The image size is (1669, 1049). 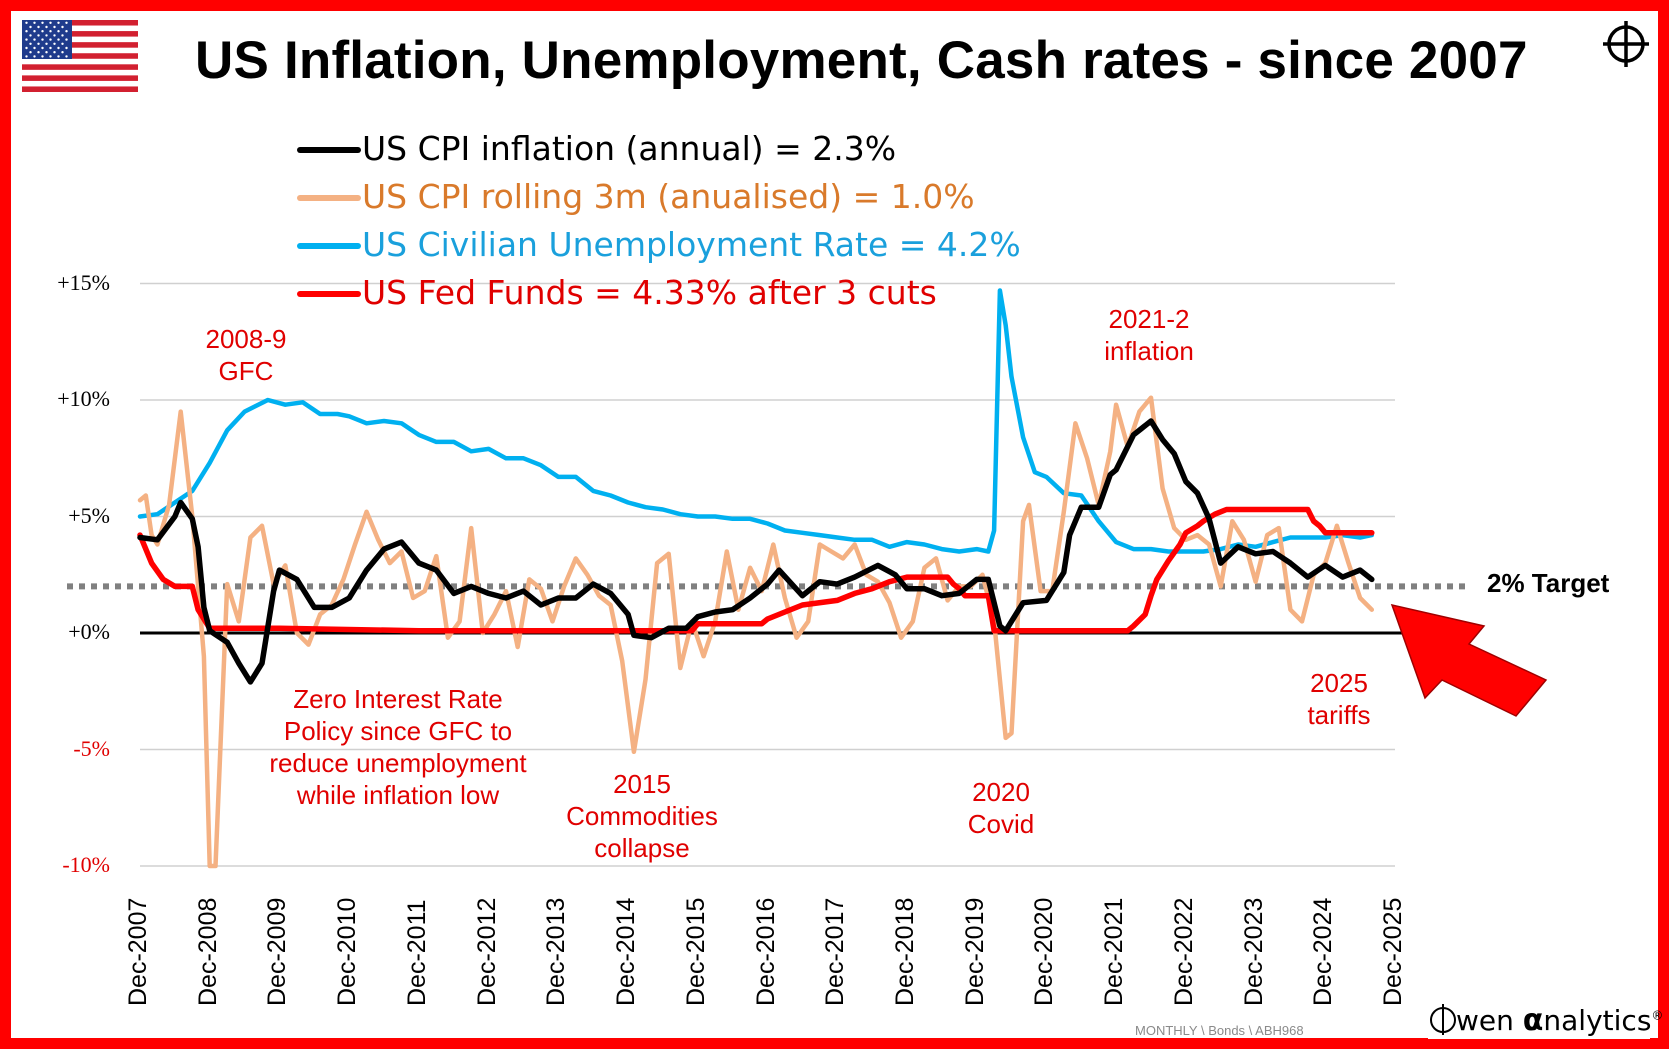 What do you see at coordinates (1044, 951) in the screenshot?
I see `x-tick-label: Dec-2020` at bounding box center [1044, 951].